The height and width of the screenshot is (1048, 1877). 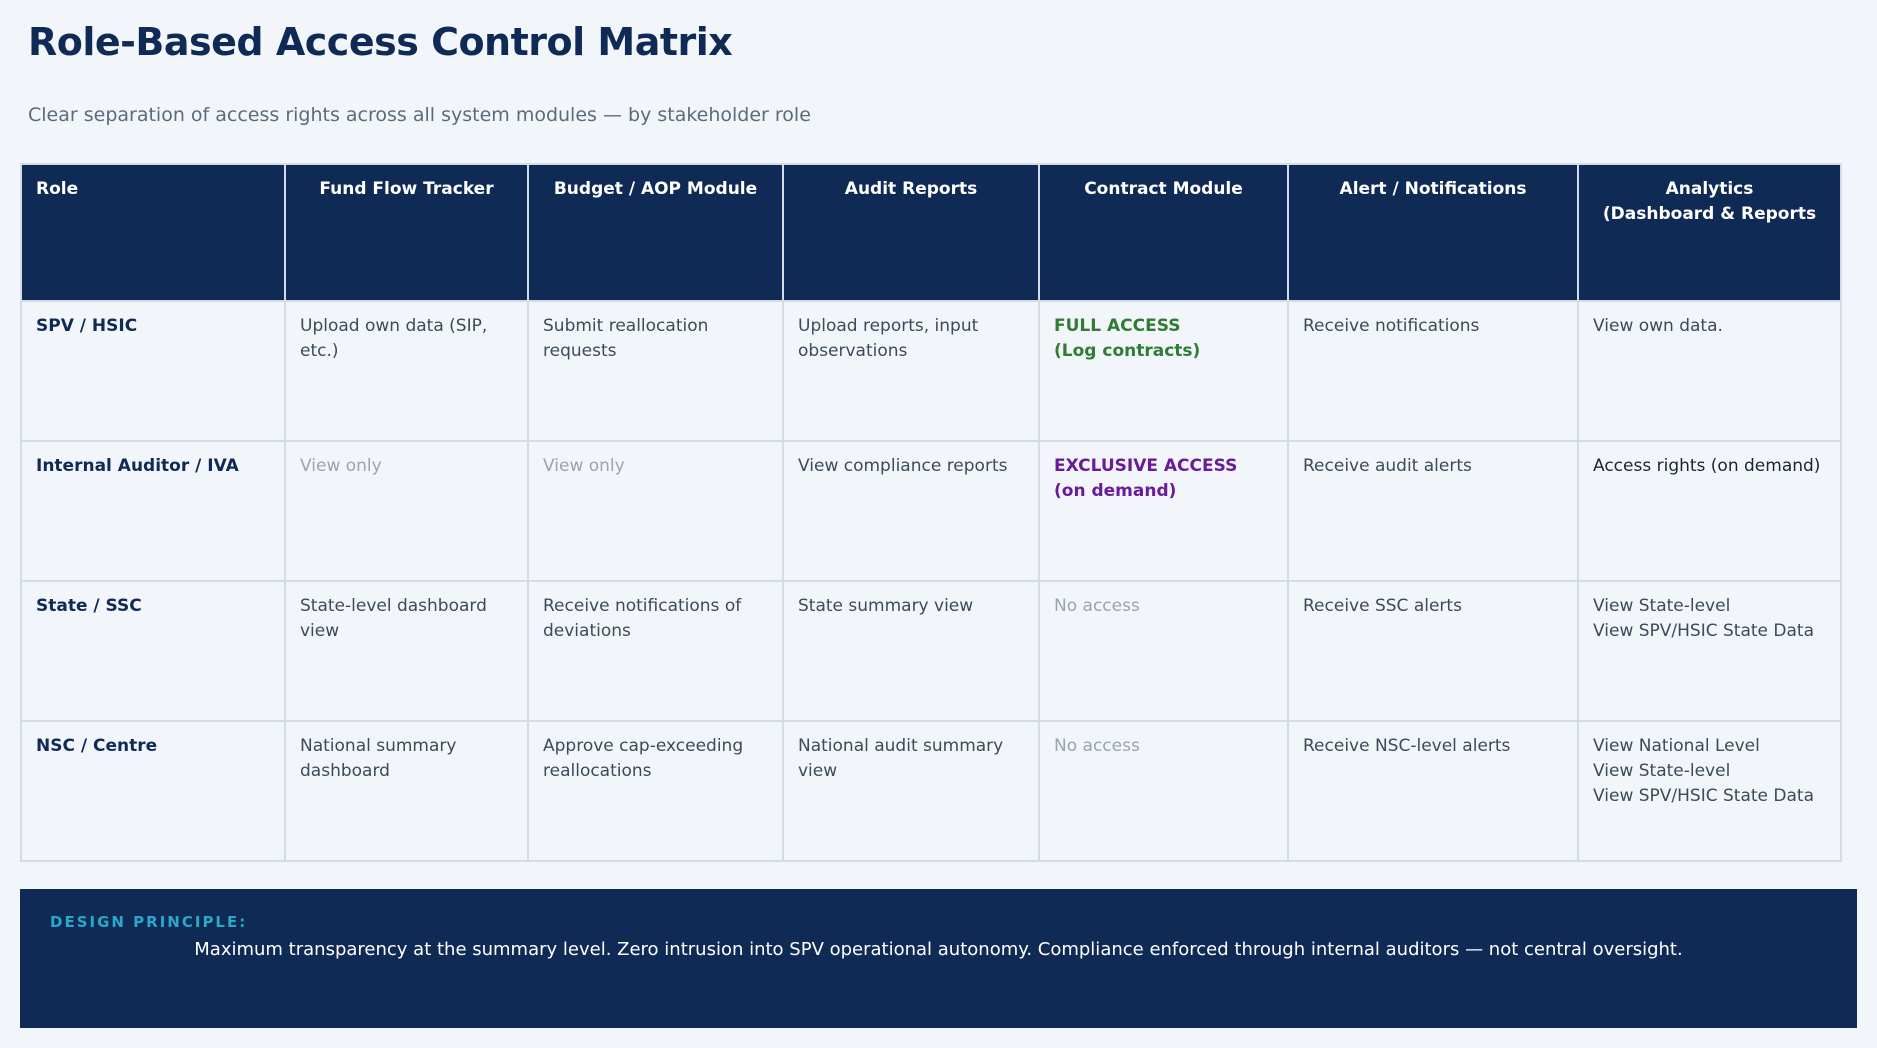 What do you see at coordinates (1433, 511) in the screenshot?
I see `table-cell: Receive audit alerts` at bounding box center [1433, 511].